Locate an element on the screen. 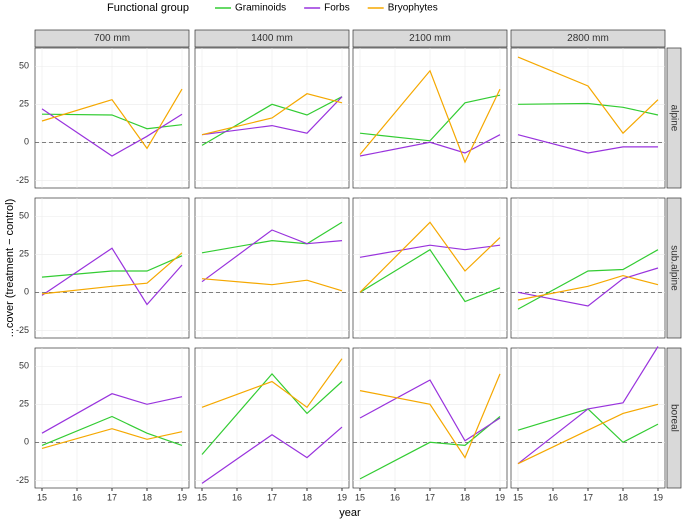 This screenshot has height=520, width=685. legend-label: Bryophytes is located at coordinates (413, 8).